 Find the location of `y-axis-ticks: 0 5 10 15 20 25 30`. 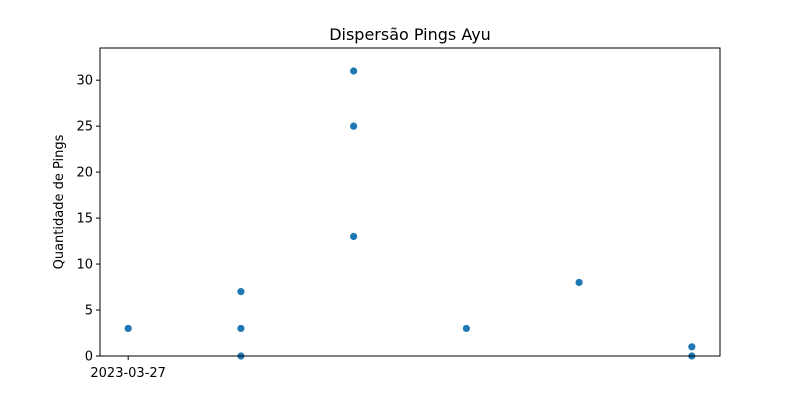

y-axis-ticks: 0 5 10 15 20 25 30 is located at coordinates (88, 219).